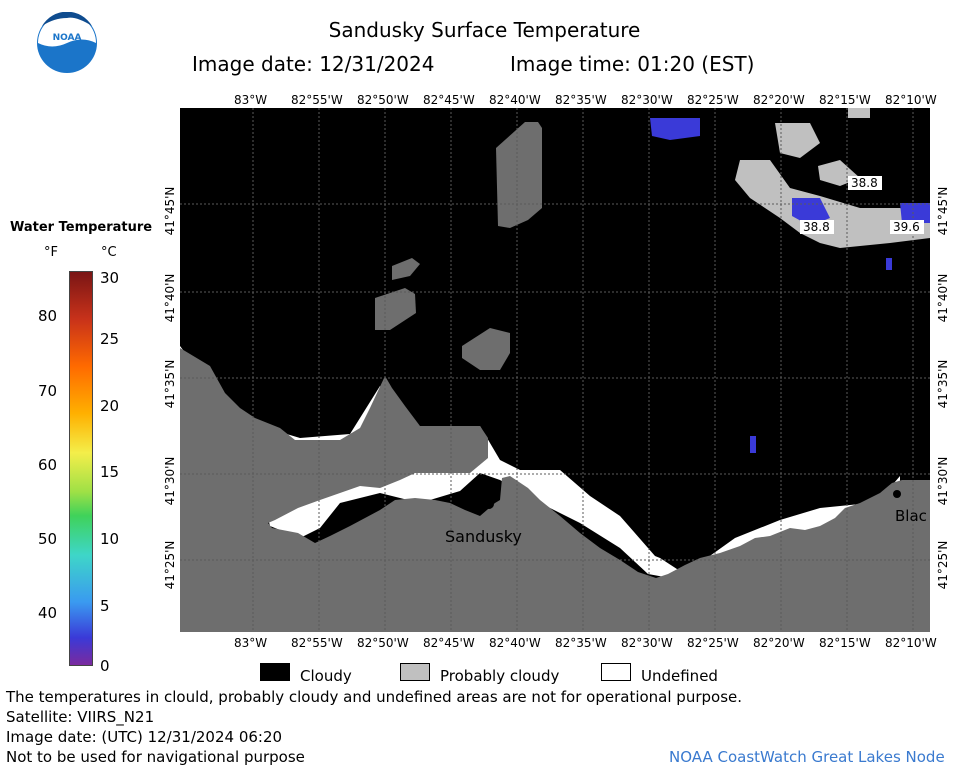  Describe the element at coordinates (48, 391) in the screenshot. I see `colorbar-f-tick: 70` at that location.